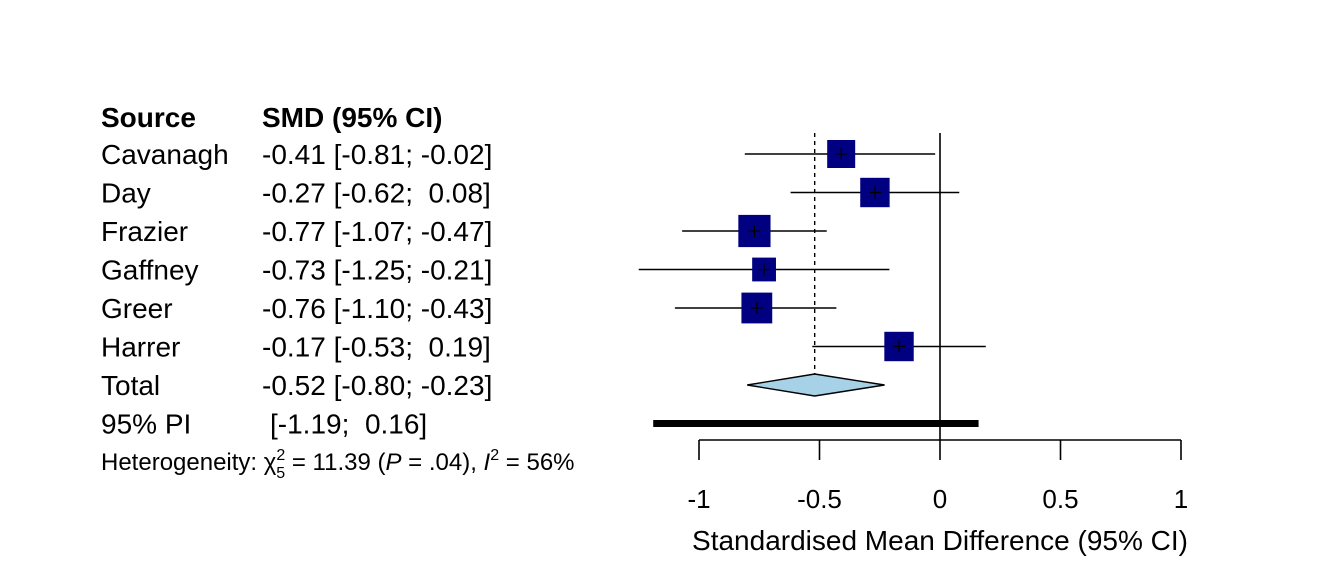 Image resolution: width=1344 pixels, height=576 pixels. I want to click on study-ci-label-greer: -0.76 [-1.10; -0.43], so click(377, 308).